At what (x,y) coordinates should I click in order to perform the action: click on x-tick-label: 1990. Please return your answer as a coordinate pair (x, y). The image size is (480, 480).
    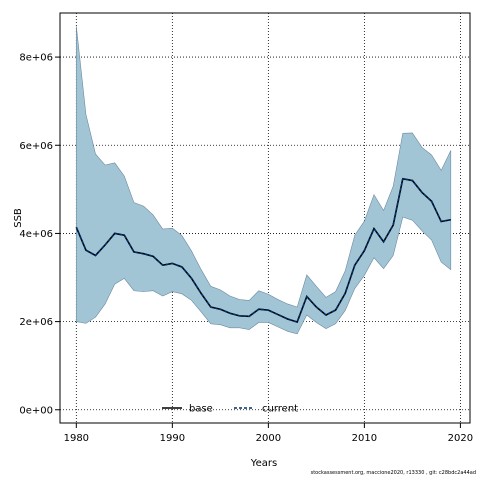
    Looking at the image, I should click on (172, 438).